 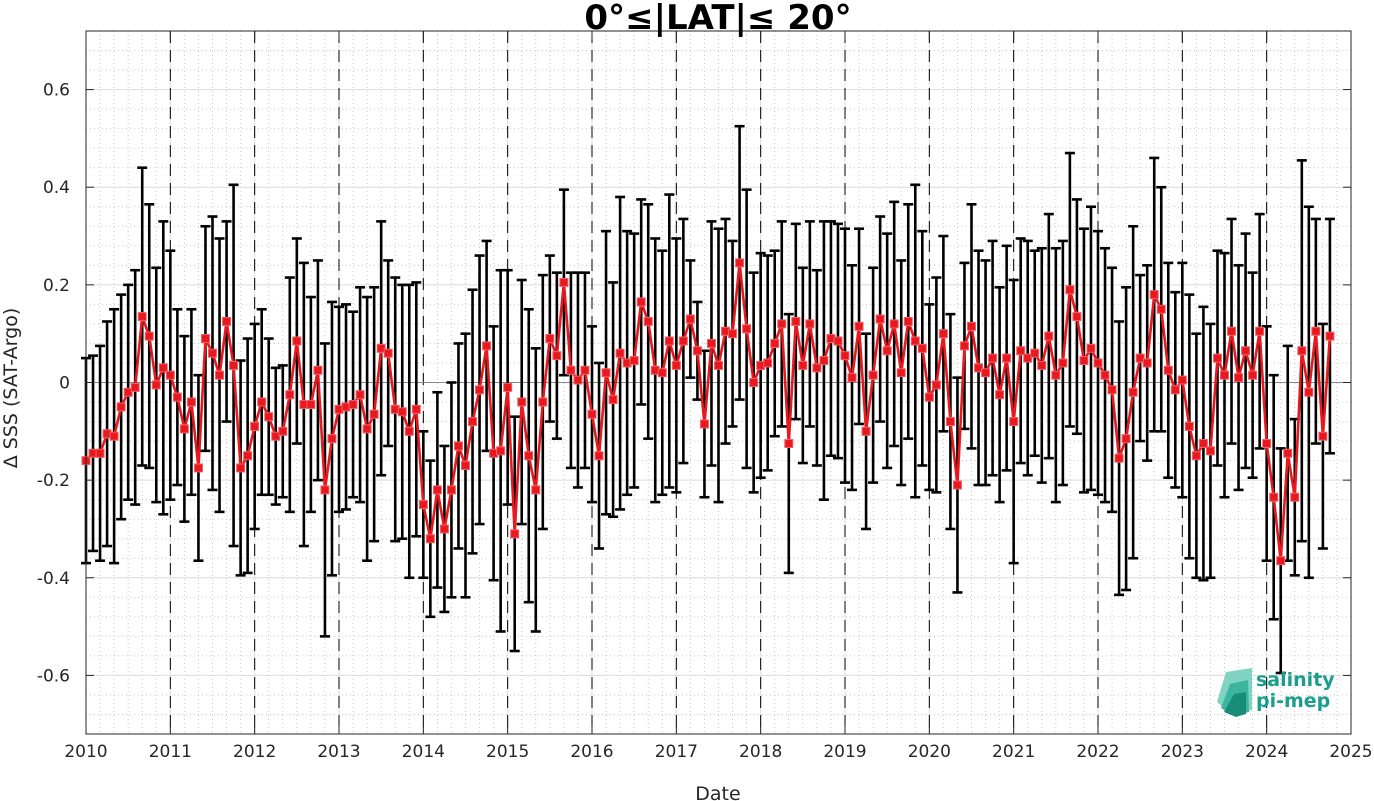 I want to click on x-tick-label: 2023, so click(x=1182, y=752).